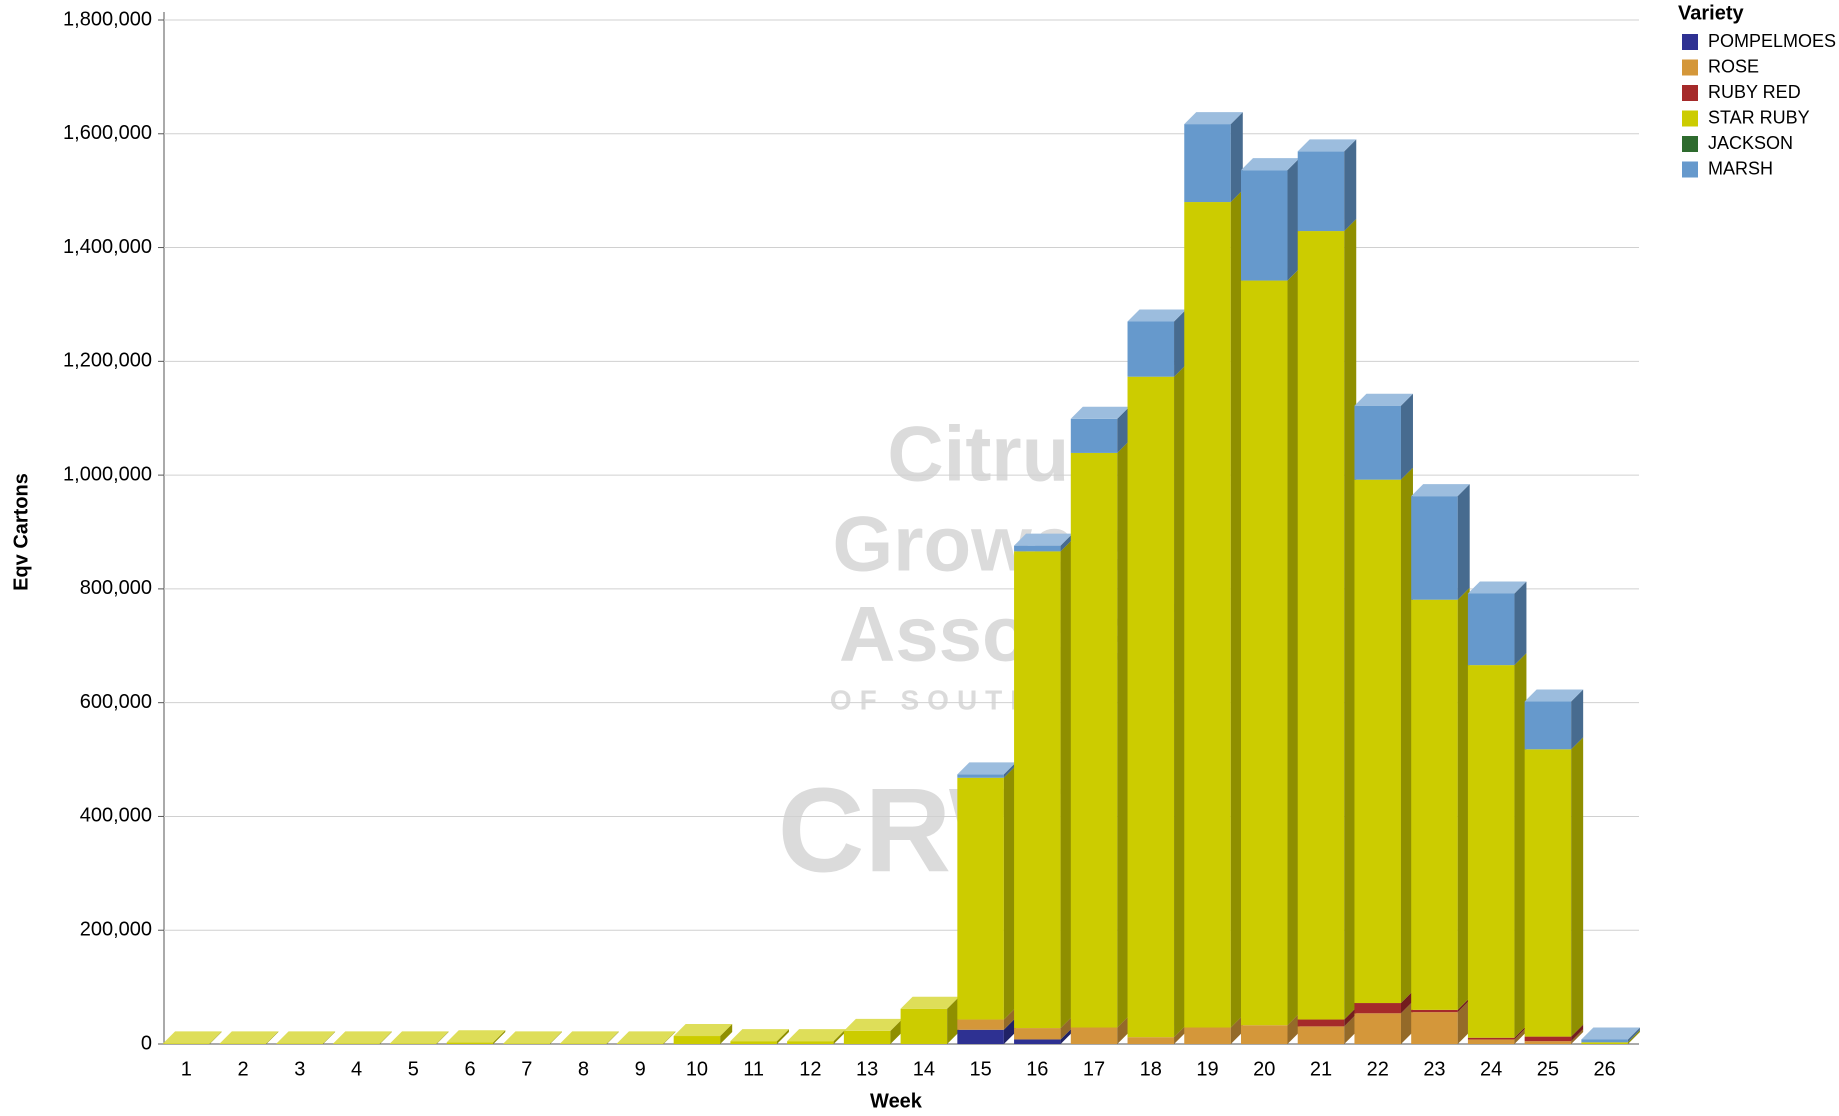  What do you see at coordinates (640, 1069) in the screenshot?
I see `x-tick-label: 9` at bounding box center [640, 1069].